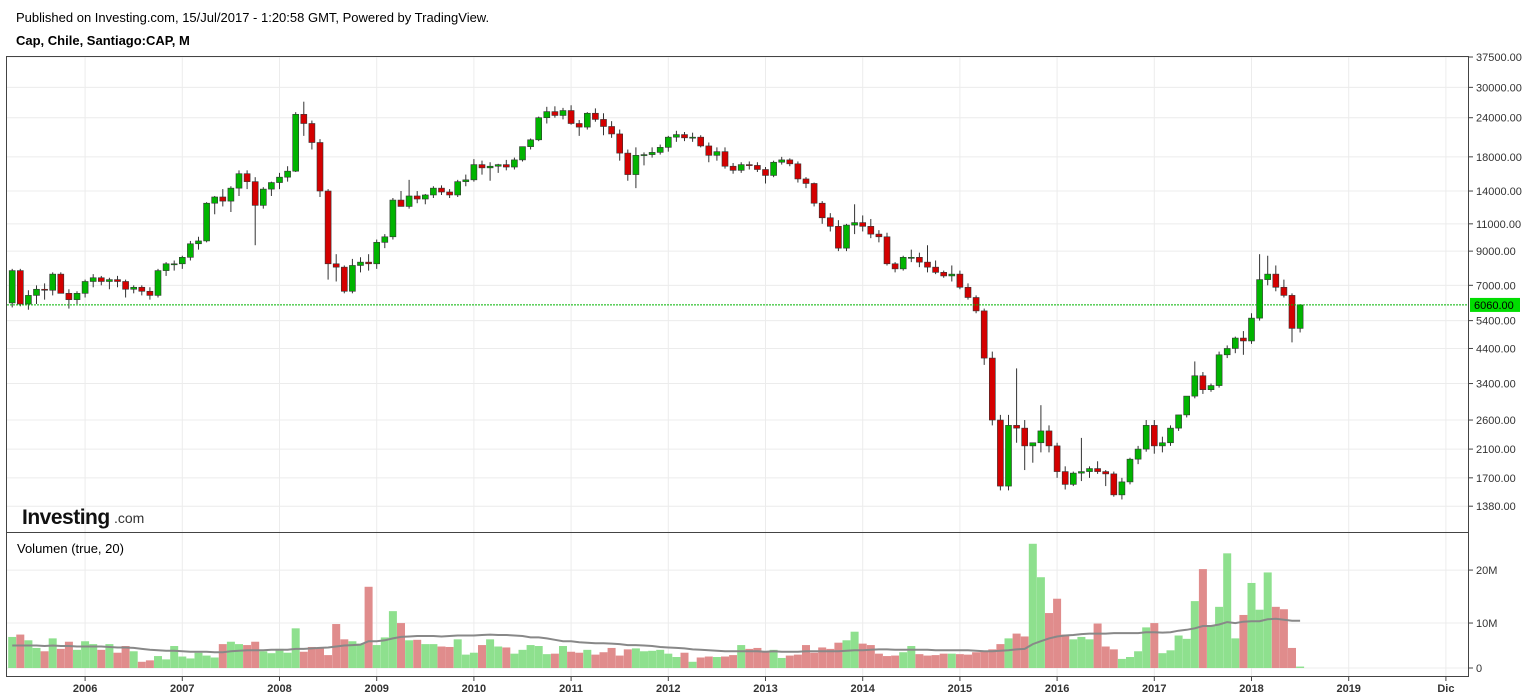  Describe the element at coordinates (1499, 119) in the screenshot. I see `y-tick-label: 24000.00` at that location.